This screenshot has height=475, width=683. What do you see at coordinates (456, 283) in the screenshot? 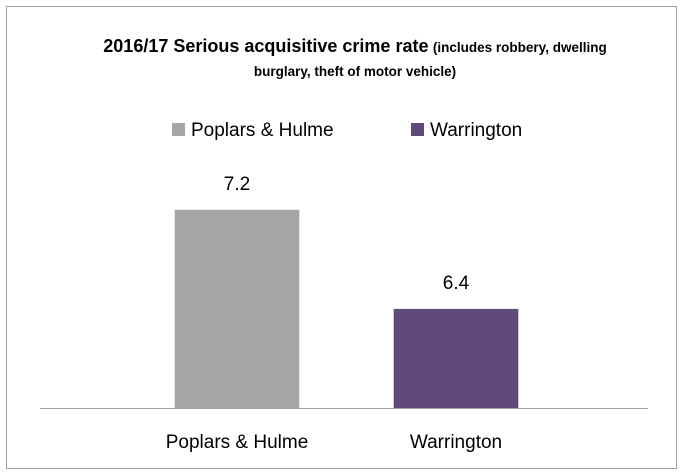
I see `value-label: 6.4` at bounding box center [456, 283].